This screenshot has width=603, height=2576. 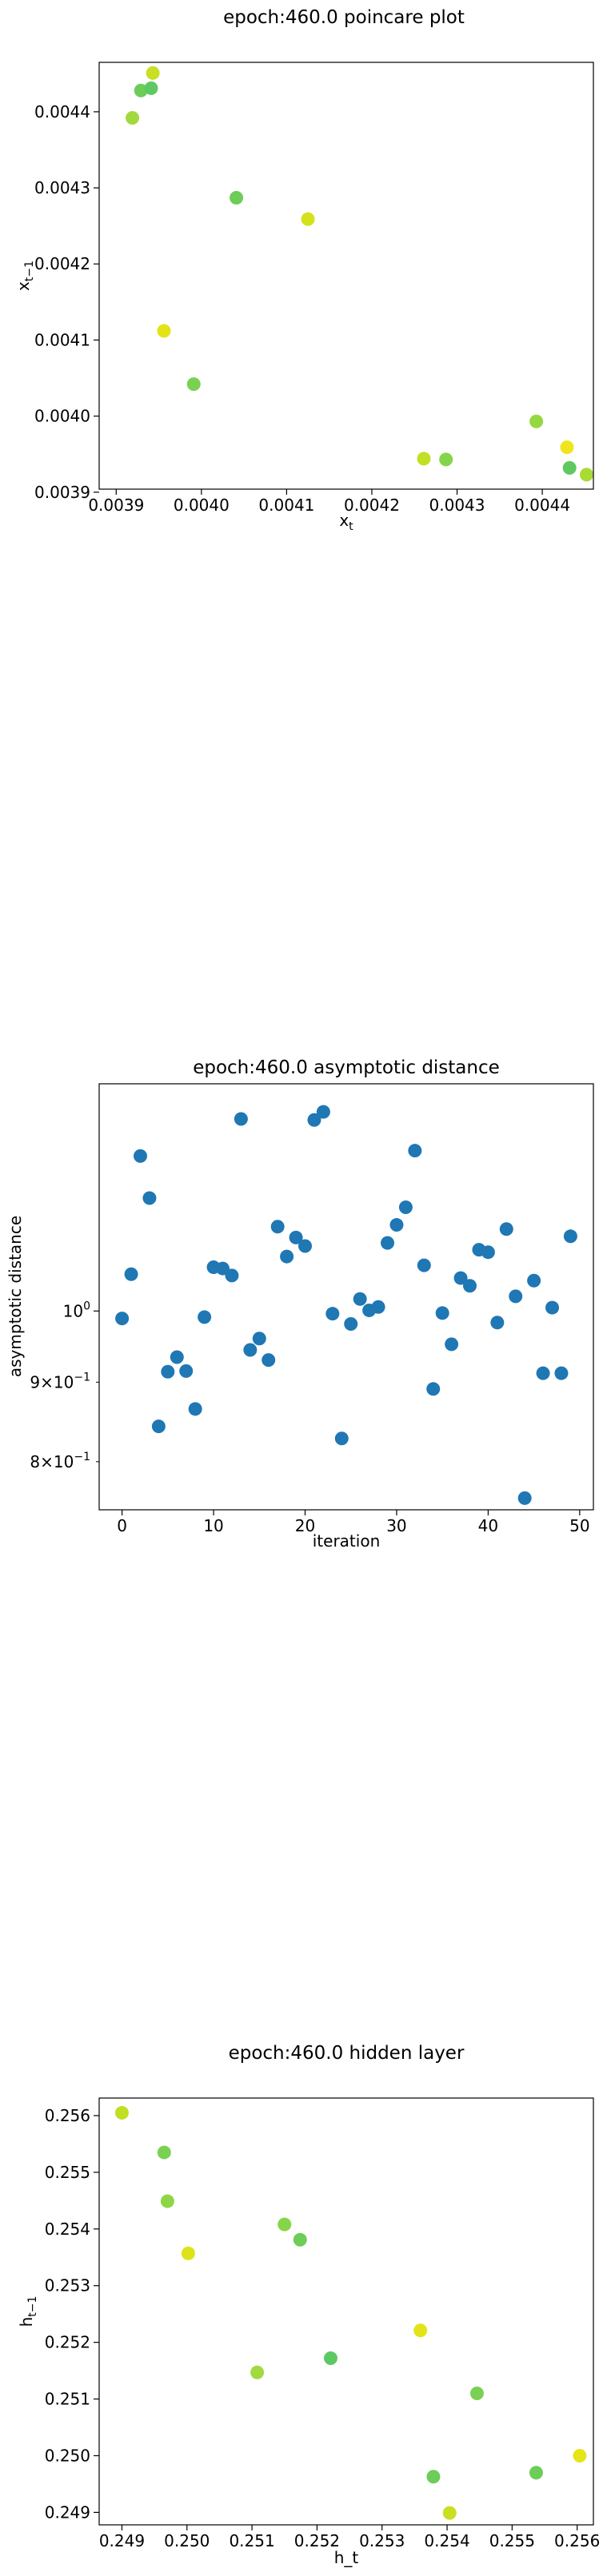 What do you see at coordinates (62, 416) in the screenshot?
I see `poincare-y-tick-label: 0.0040` at bounding box center [62, 416].